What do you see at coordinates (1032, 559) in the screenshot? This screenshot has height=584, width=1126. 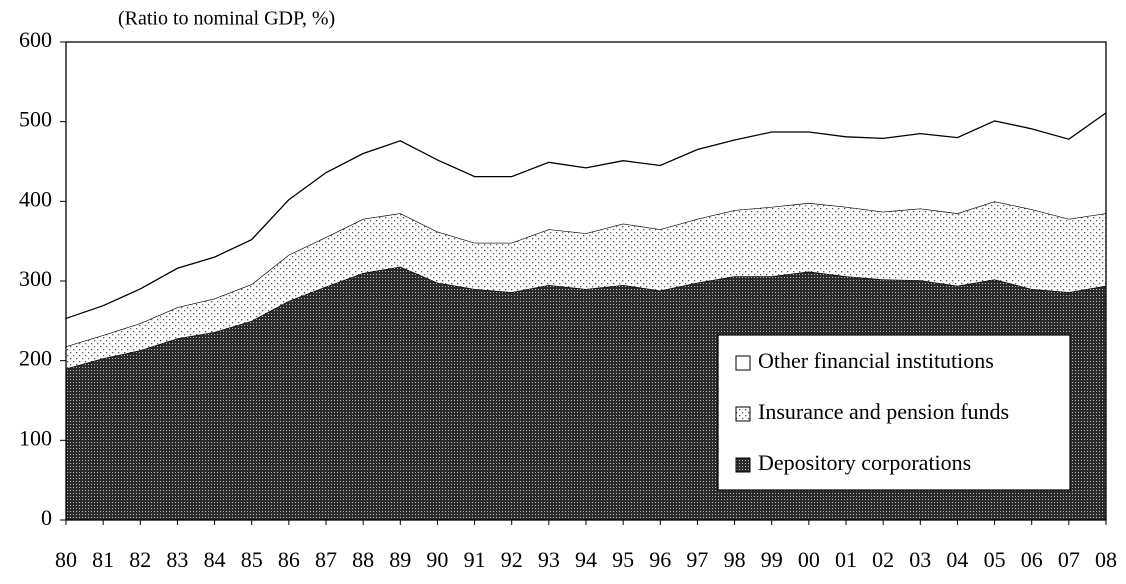 I see `x-tick-label: 06` at bounding box center [1032, 559].